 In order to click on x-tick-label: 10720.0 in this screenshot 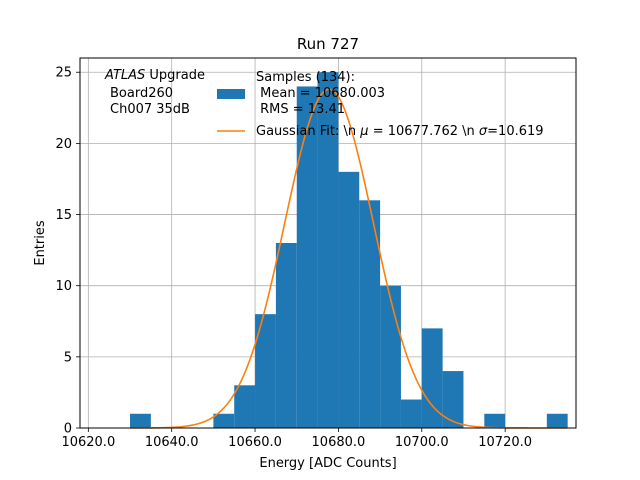, I will do `click(505, 442)`.